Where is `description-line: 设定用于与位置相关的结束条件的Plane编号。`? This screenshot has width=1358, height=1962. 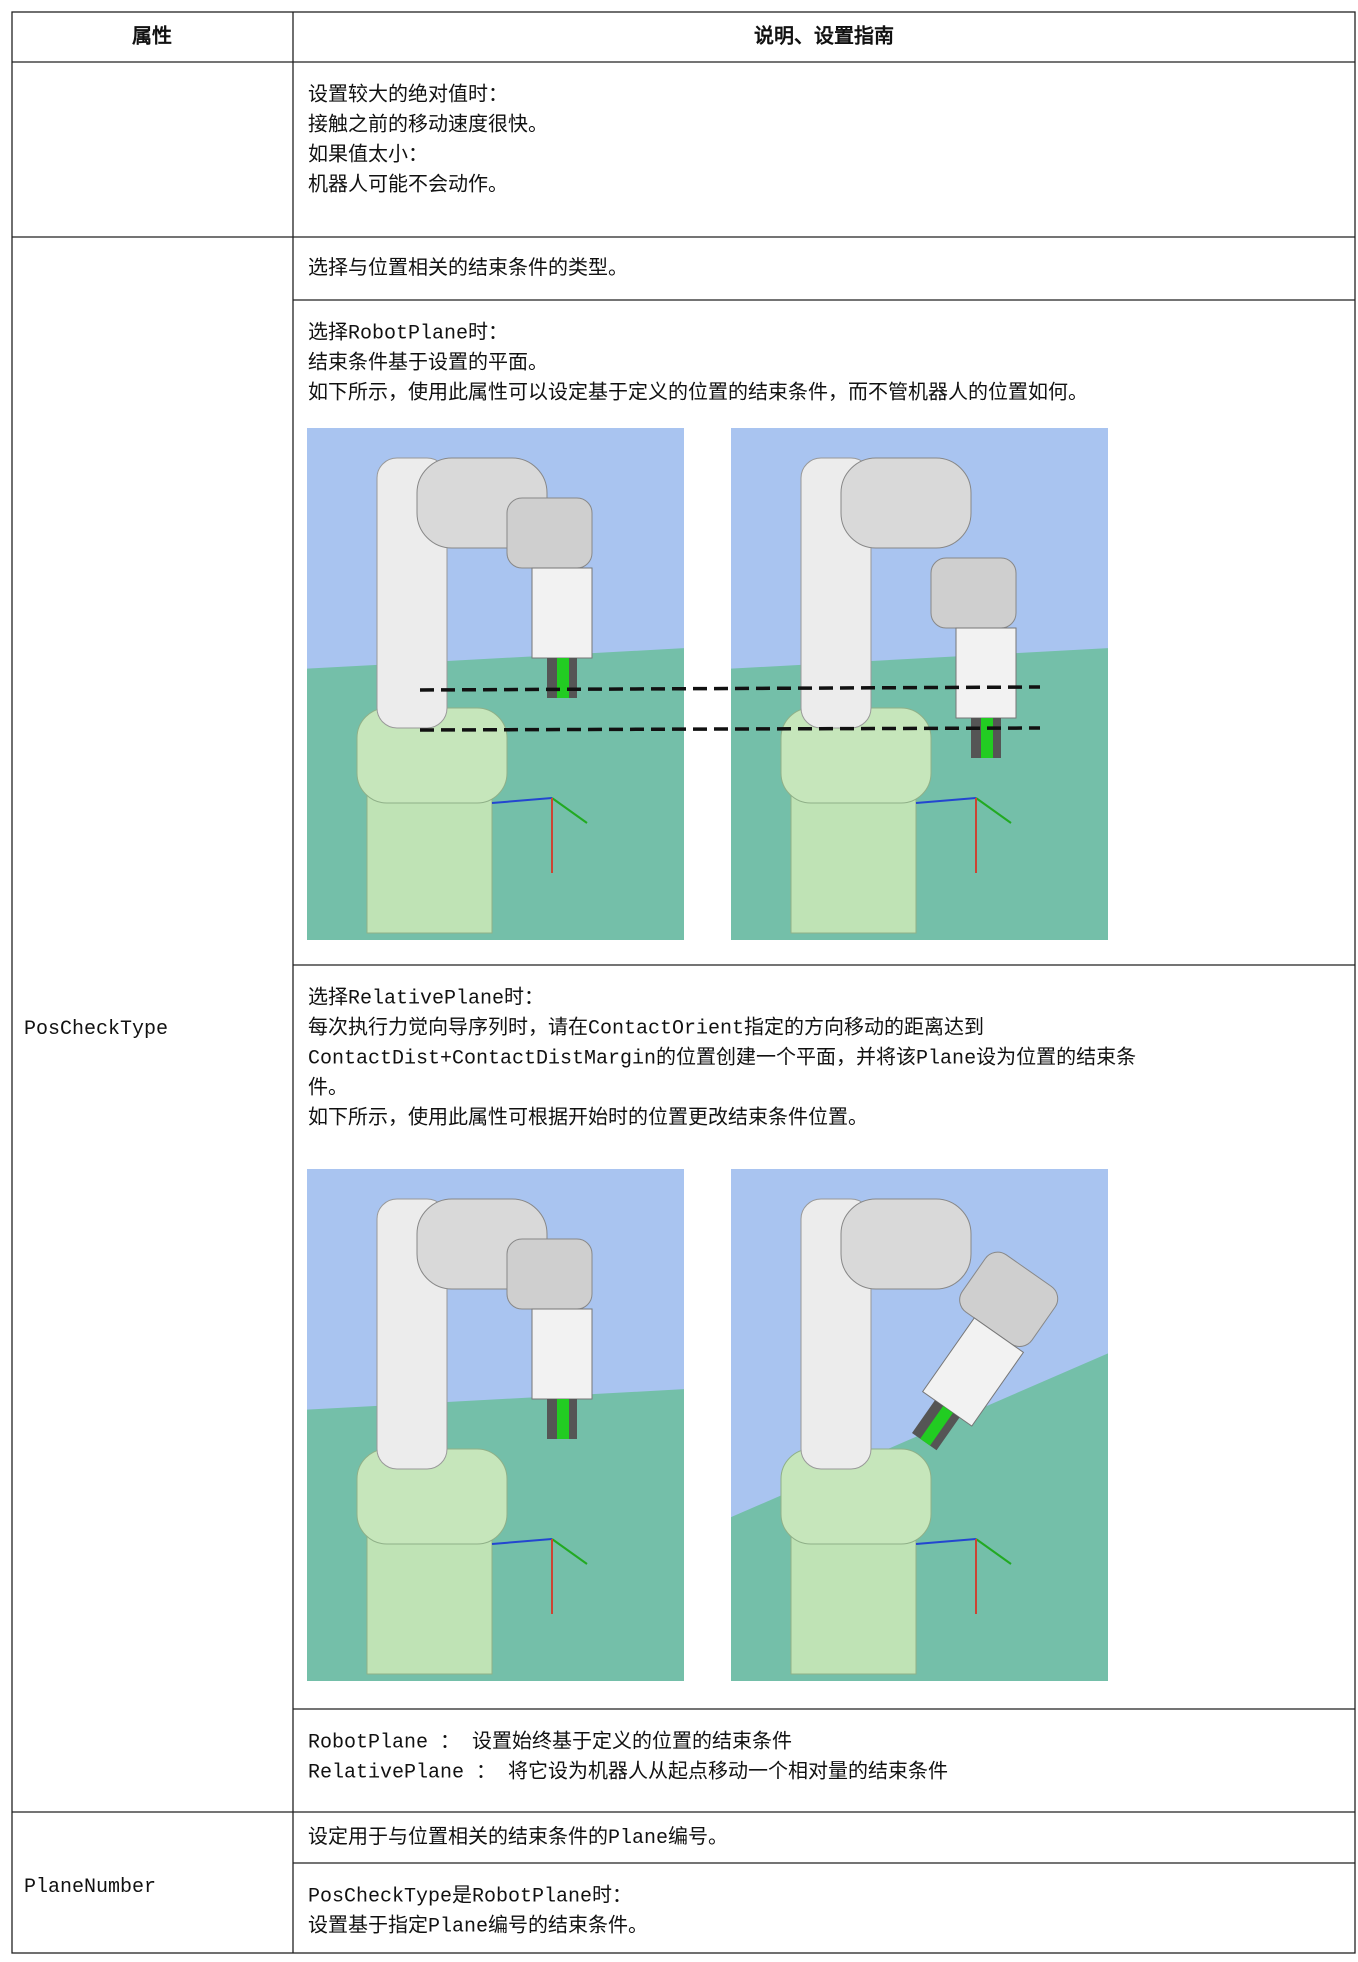
description-line: 设定用于与位置相关的结束条件的Plane编号。 is located at coordinates (518, 1837).